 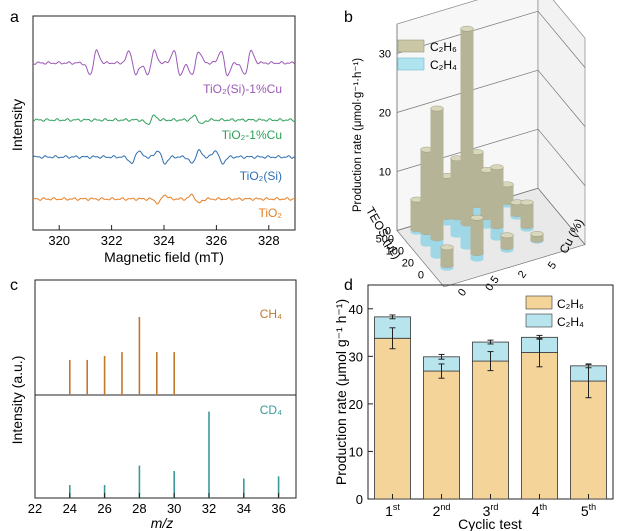 What do you see at coordinates (164, 127) in the screenshot?
I see `panel-a-traces` at bounding box center [164, 127].